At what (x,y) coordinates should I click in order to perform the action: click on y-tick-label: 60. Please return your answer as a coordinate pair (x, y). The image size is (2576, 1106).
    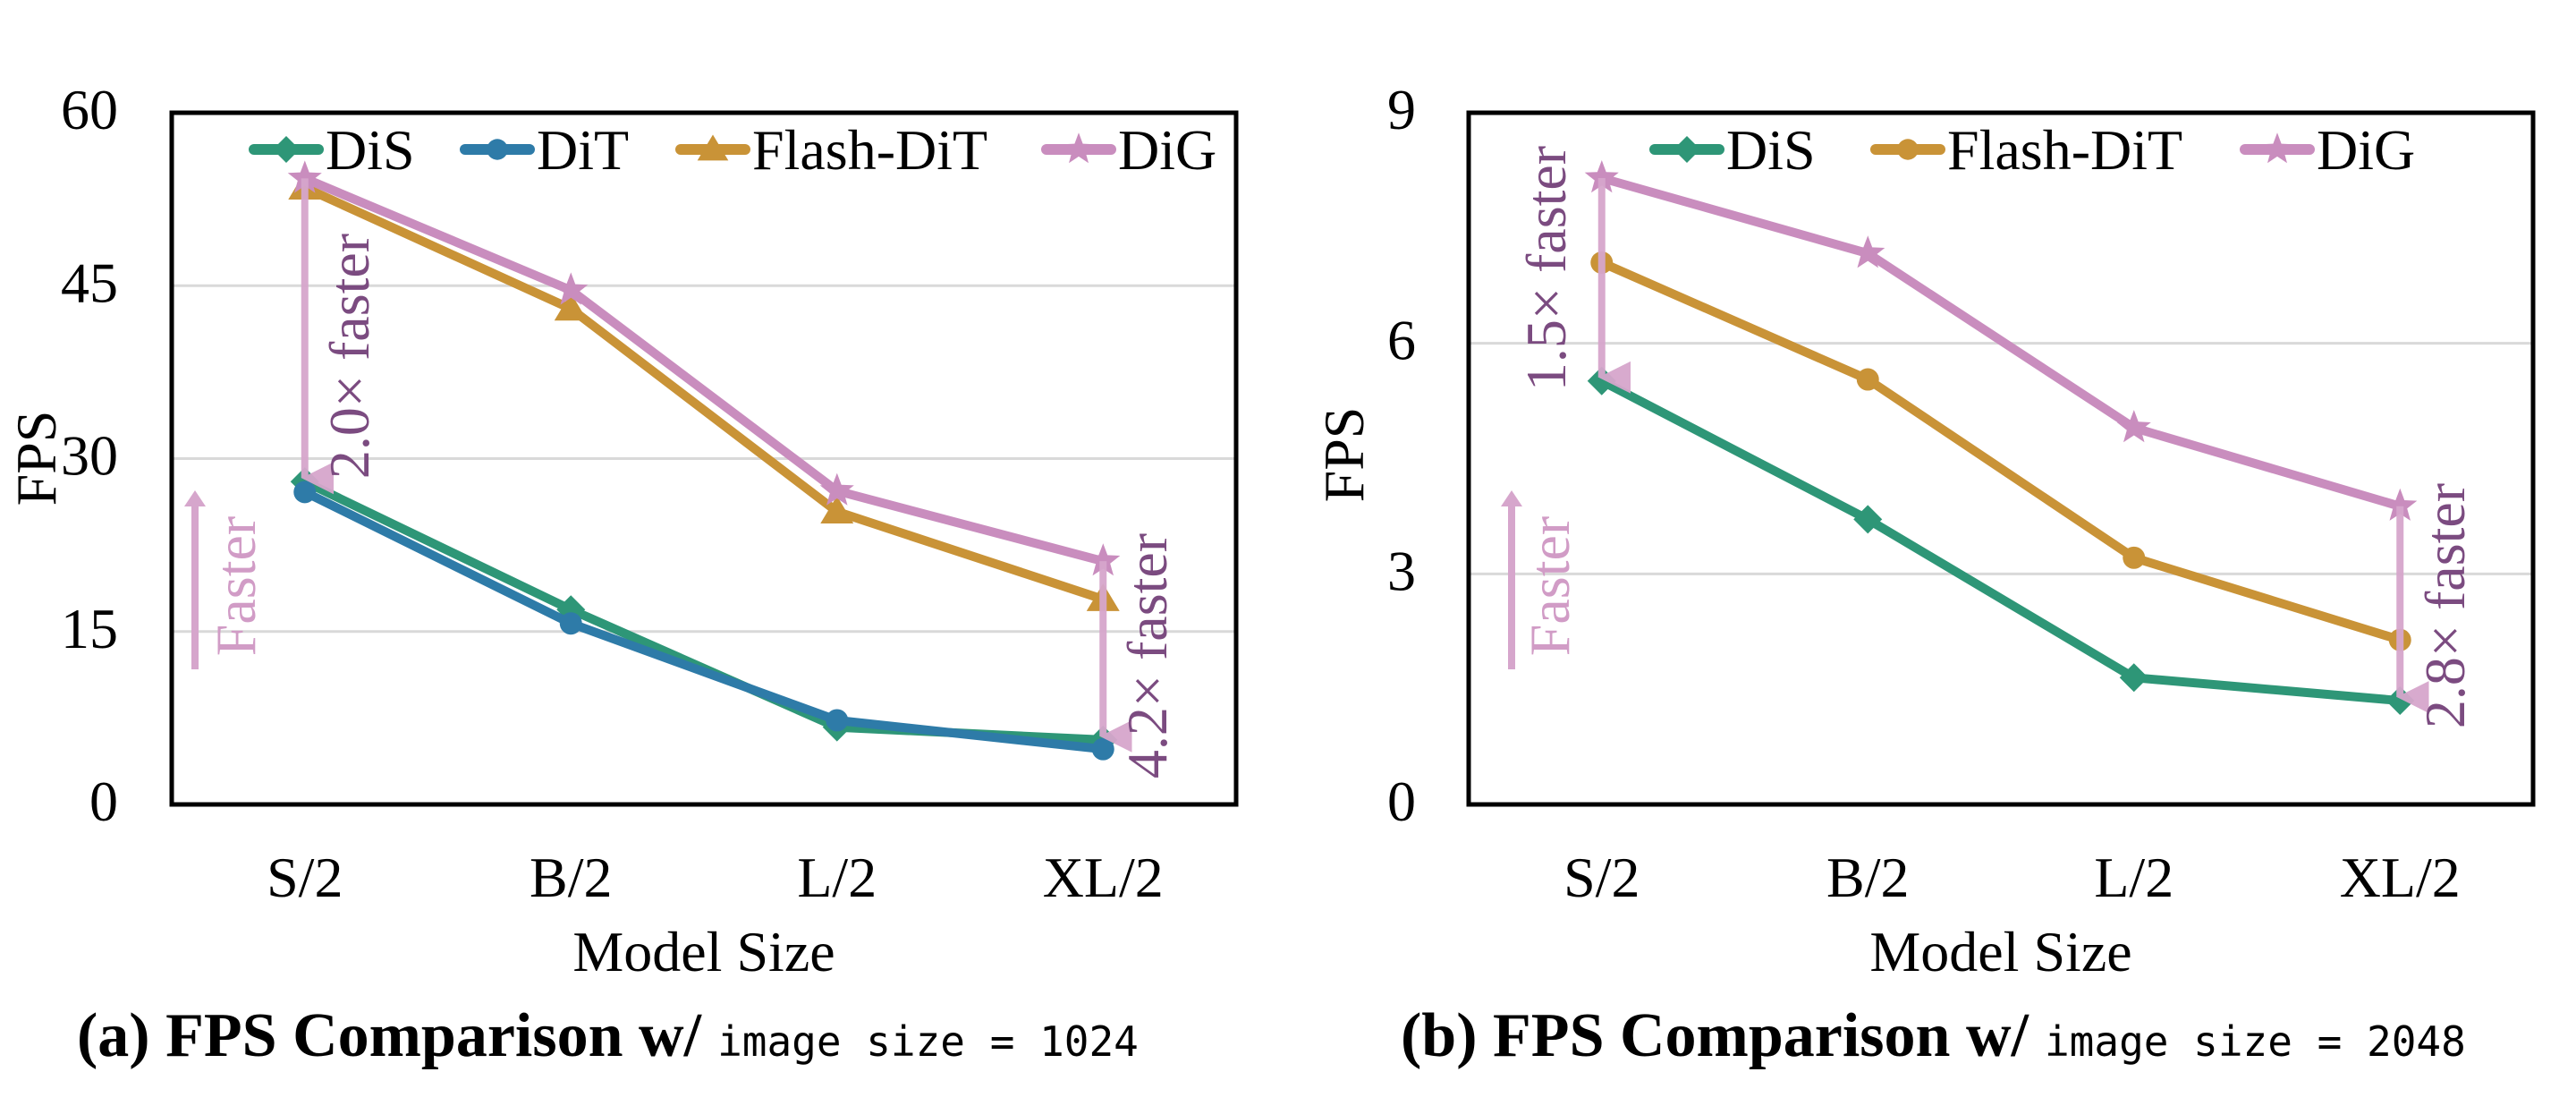
    Looking at the image, I should click on (89, 109).